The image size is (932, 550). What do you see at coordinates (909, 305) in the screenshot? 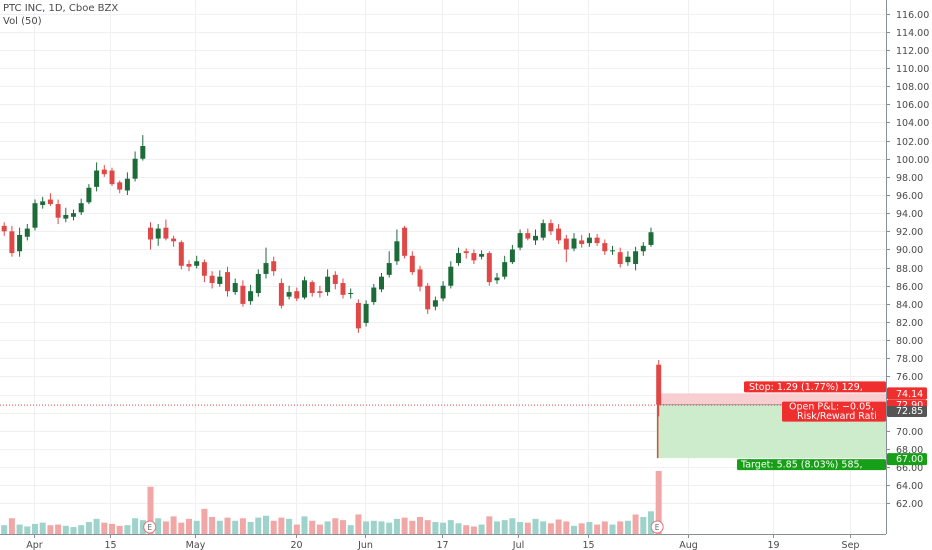
I see `y-tick-label: 84.00` at bounding box center [909, 305].